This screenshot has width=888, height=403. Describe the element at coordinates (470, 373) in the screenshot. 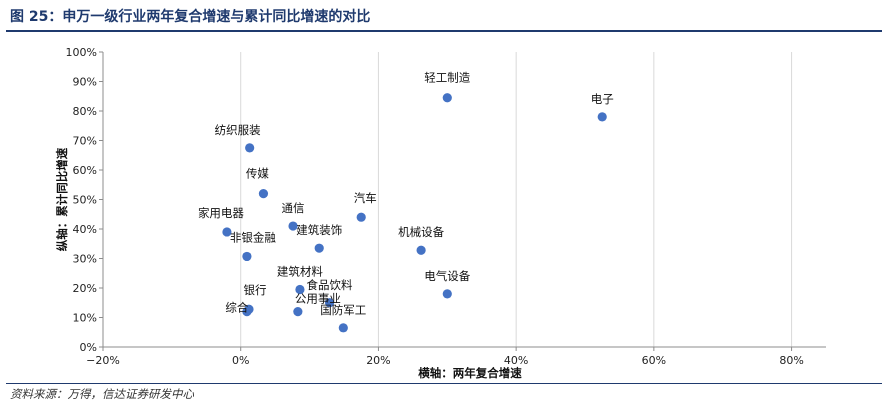

I see `x-axis-title: 横轴：两年复合增速` at that location.